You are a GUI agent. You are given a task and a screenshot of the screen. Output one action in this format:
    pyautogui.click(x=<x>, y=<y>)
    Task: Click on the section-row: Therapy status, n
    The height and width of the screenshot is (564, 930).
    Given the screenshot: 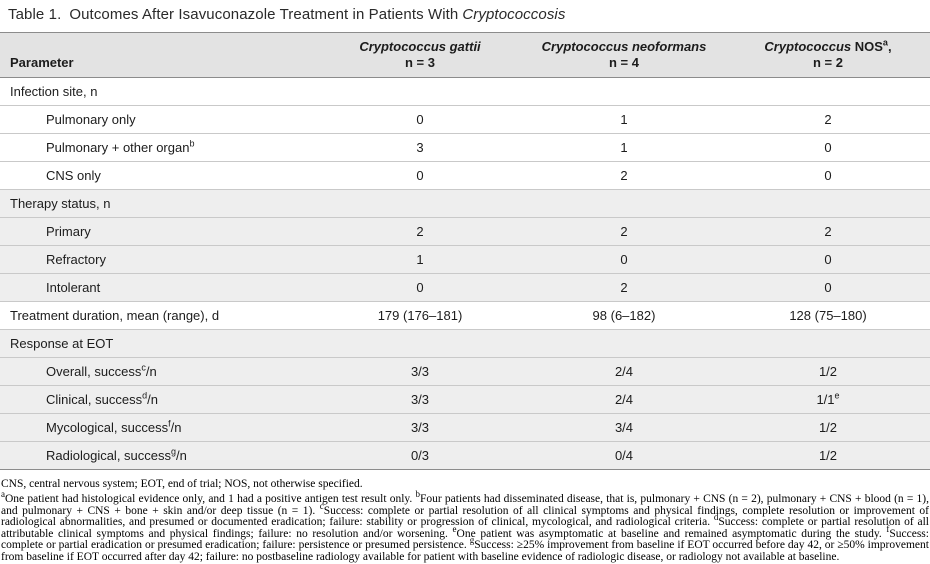 What is the action you would take?
    pyautogui.click(x=465, y=203)
    